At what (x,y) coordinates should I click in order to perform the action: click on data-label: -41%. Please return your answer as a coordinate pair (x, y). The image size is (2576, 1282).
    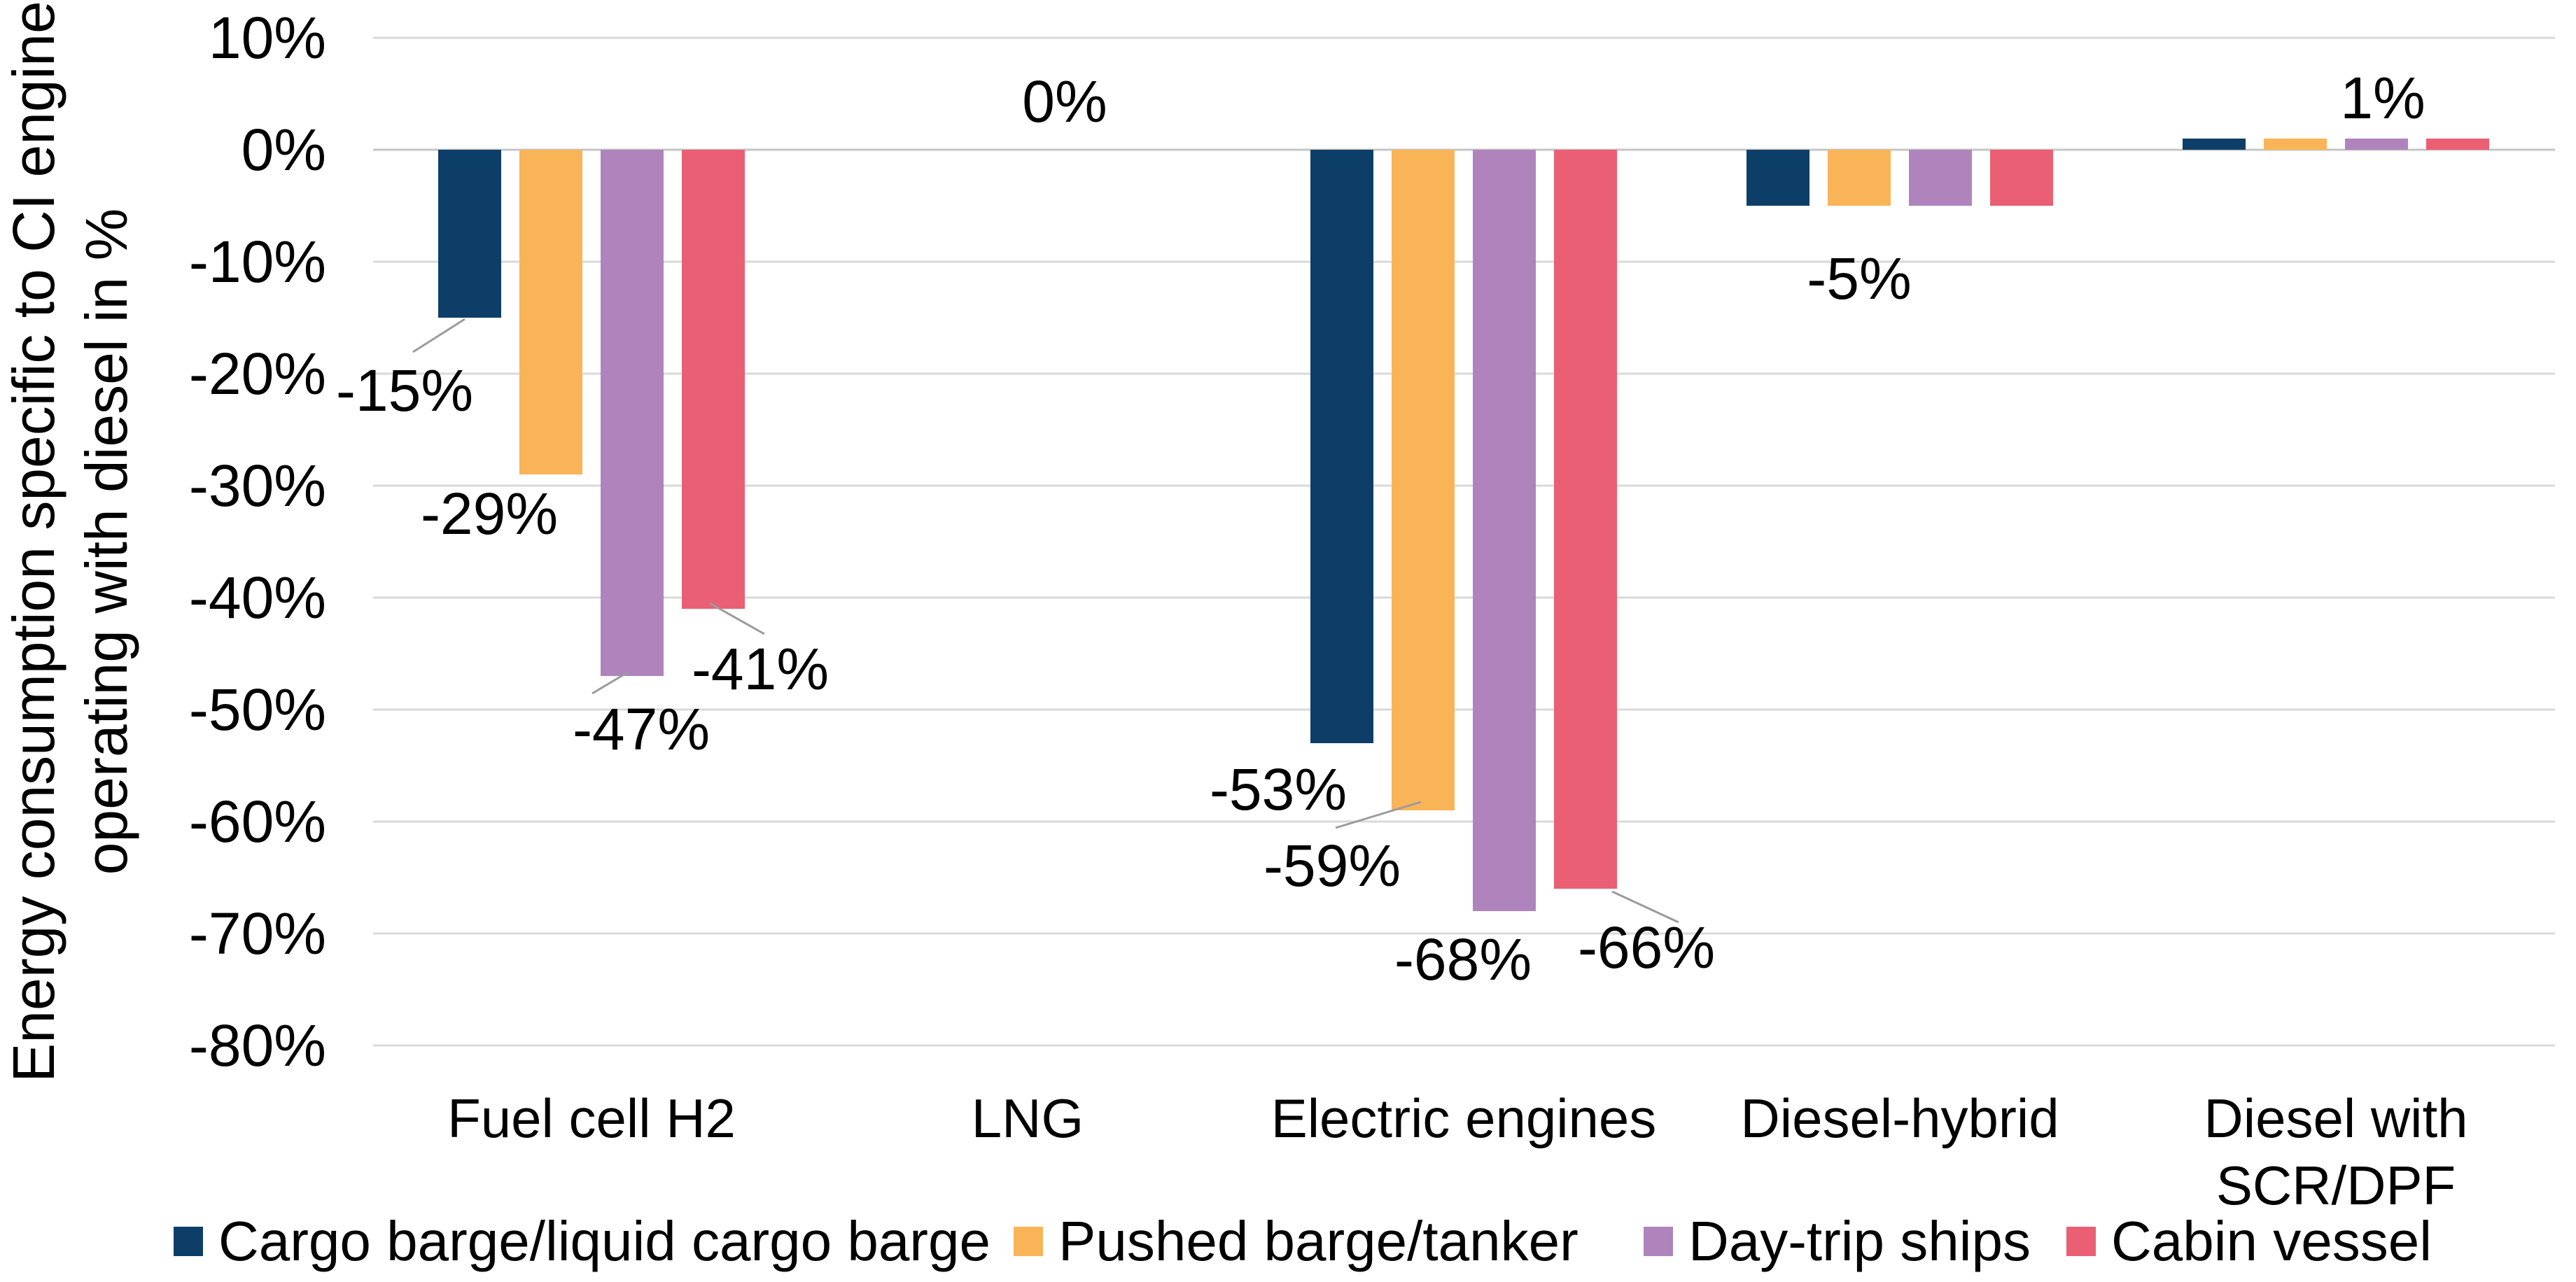
    Looking at the image, I should click on (760, 669).